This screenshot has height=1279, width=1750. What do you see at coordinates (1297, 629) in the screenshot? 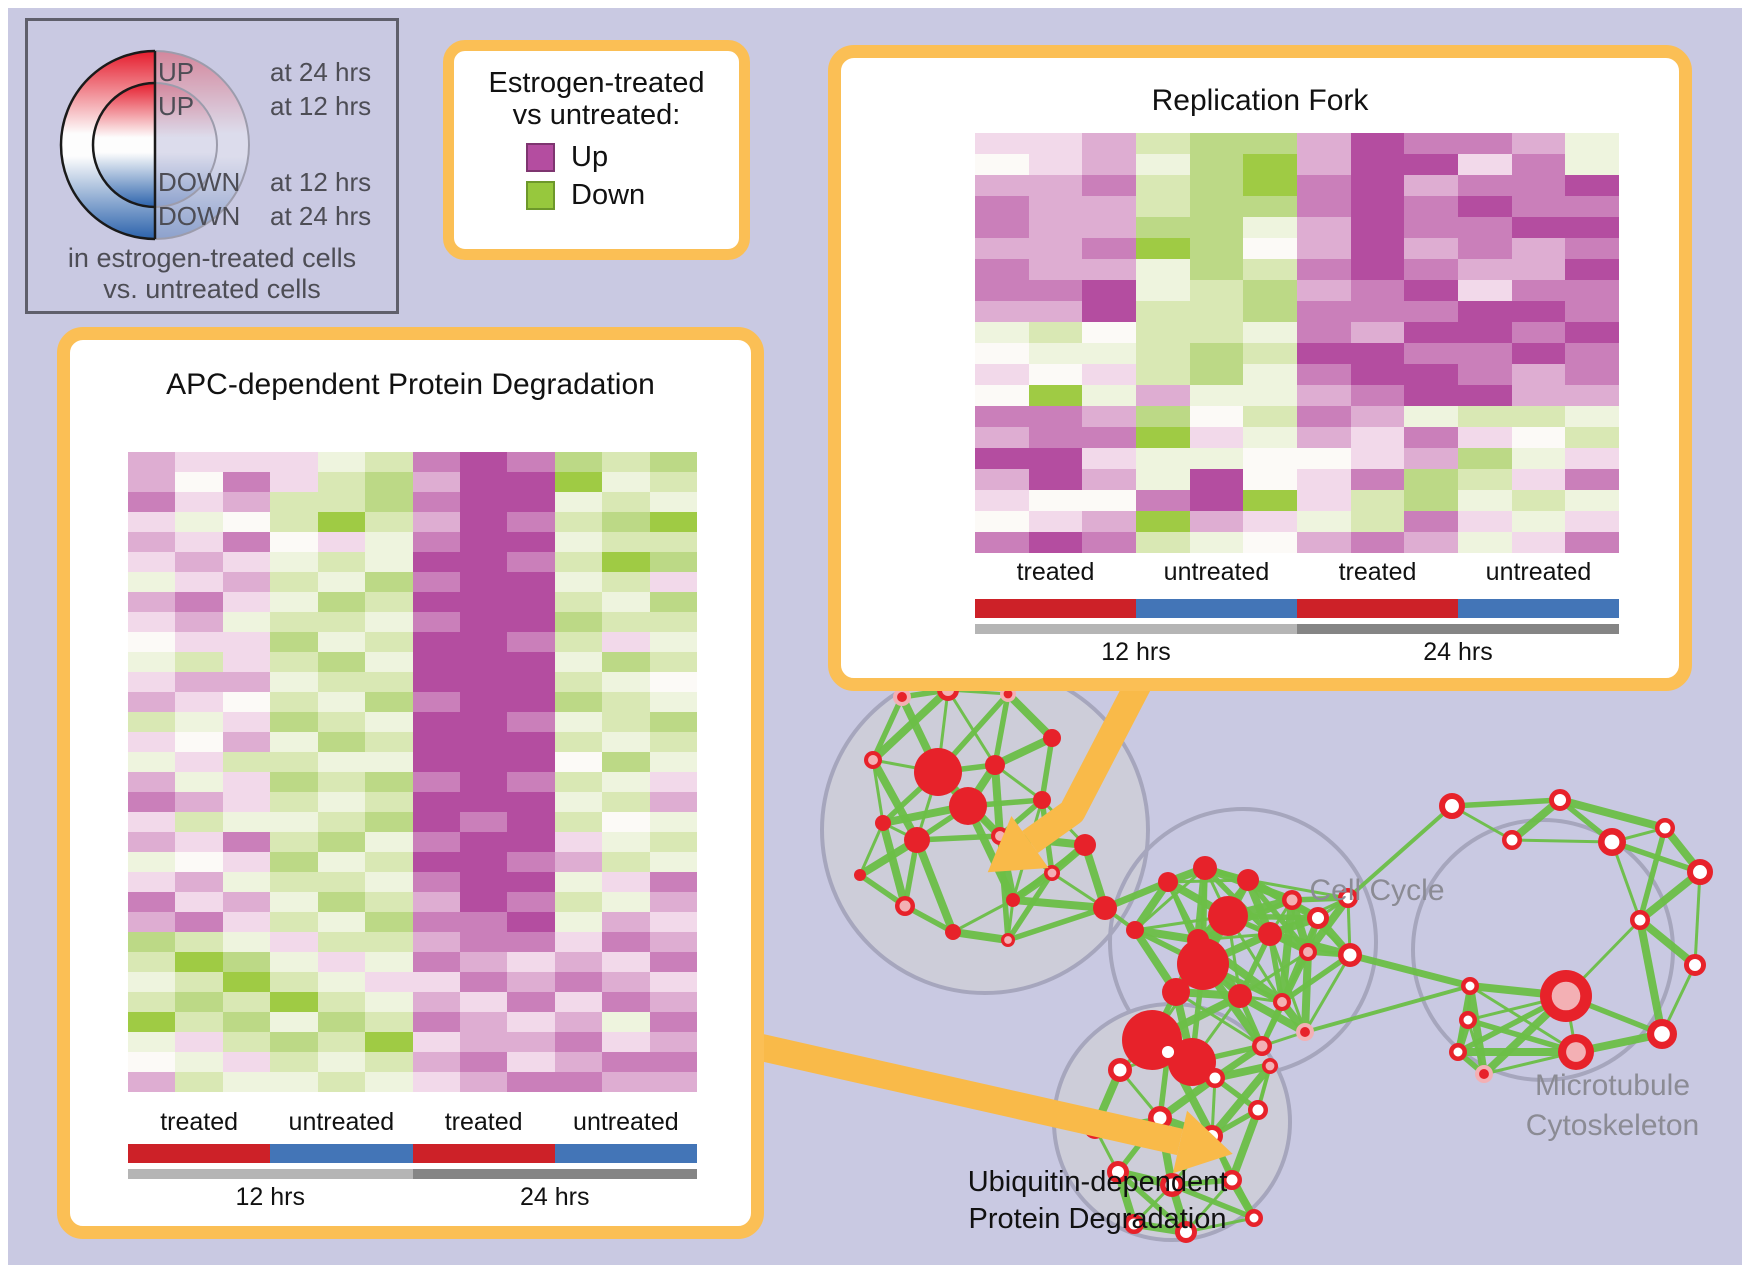
I see `replication-time-bars` at bounding box center [1297, 629].